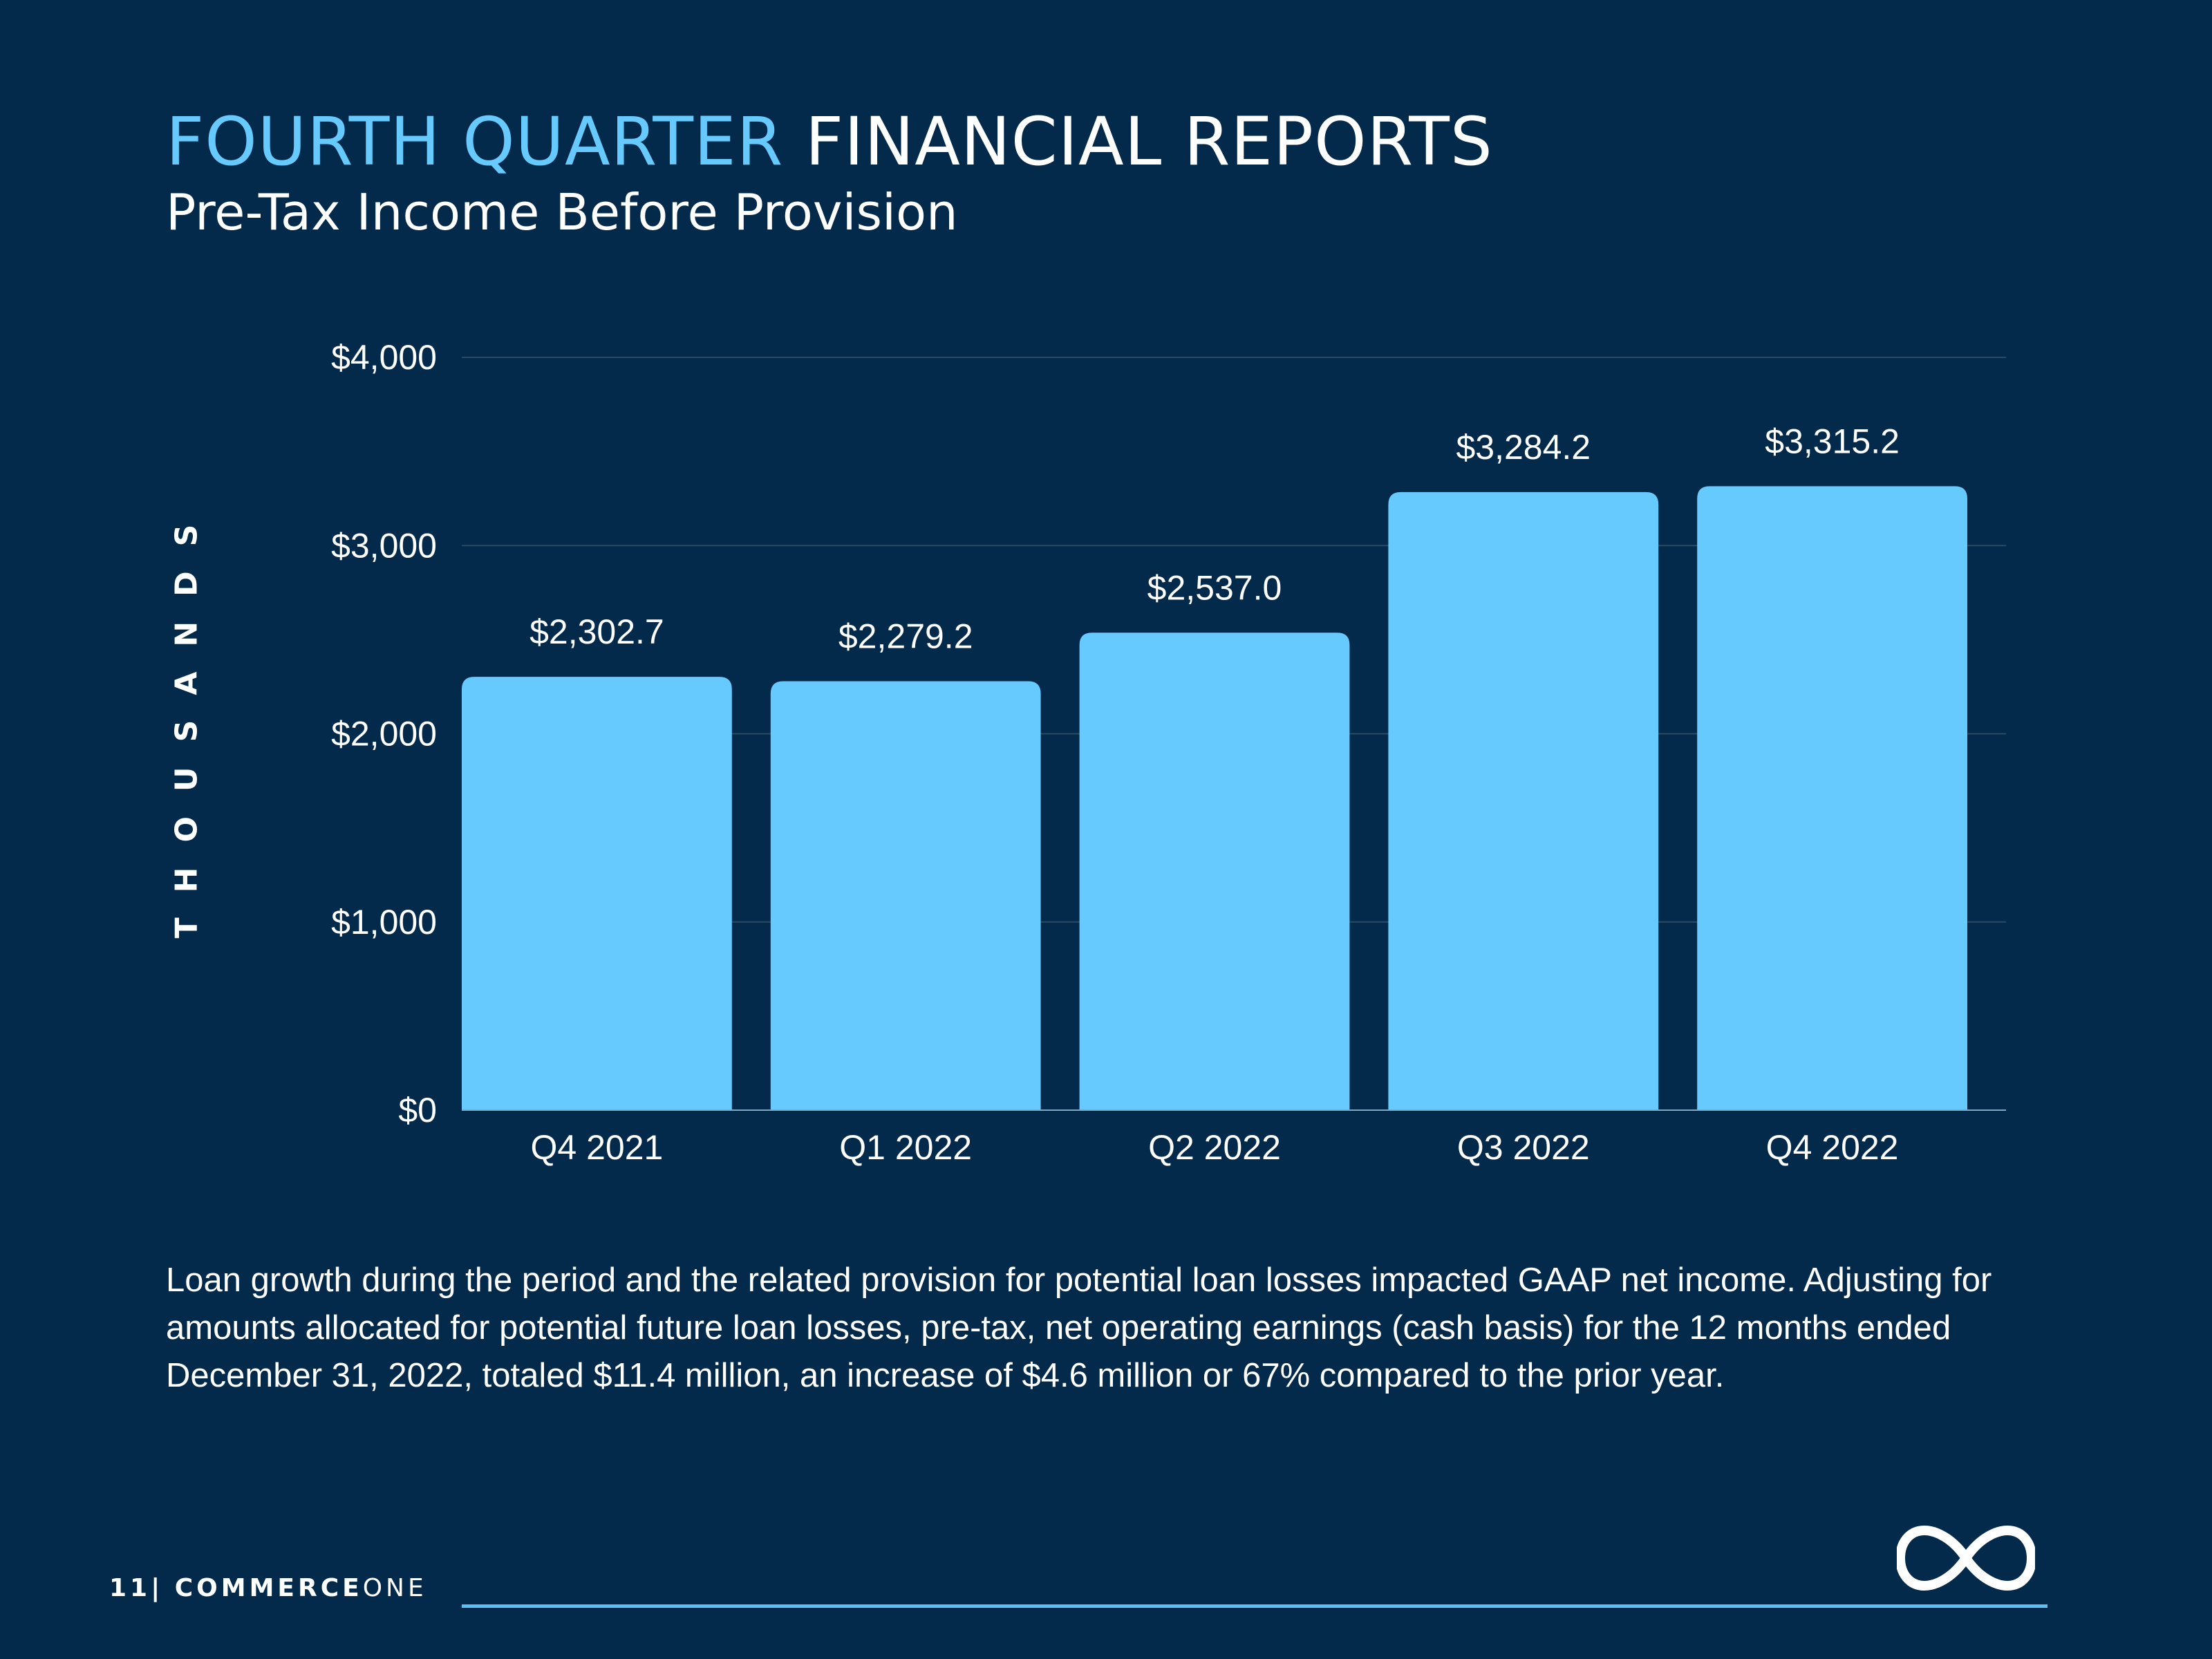 This screenshot has width=2212, height=1659. Describe the element at coordinates (1966, 1558) in the screenshot. I see `infinity-logo-icon` at that location.